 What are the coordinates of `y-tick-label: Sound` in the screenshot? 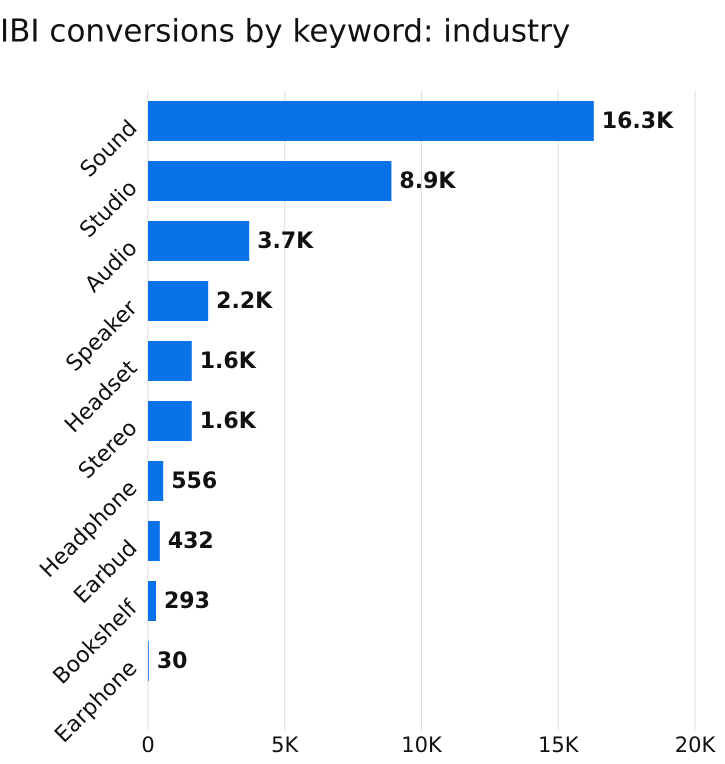 It's located at (109, 149).